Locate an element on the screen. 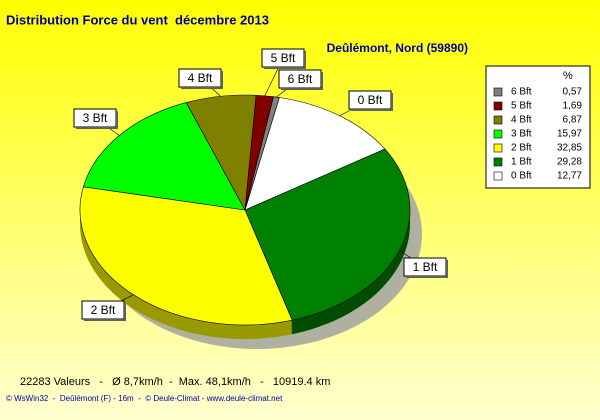 The height and width of the screenshot is (420, 600). legend-label: 4 Bft is located at coordinates (521, 120).